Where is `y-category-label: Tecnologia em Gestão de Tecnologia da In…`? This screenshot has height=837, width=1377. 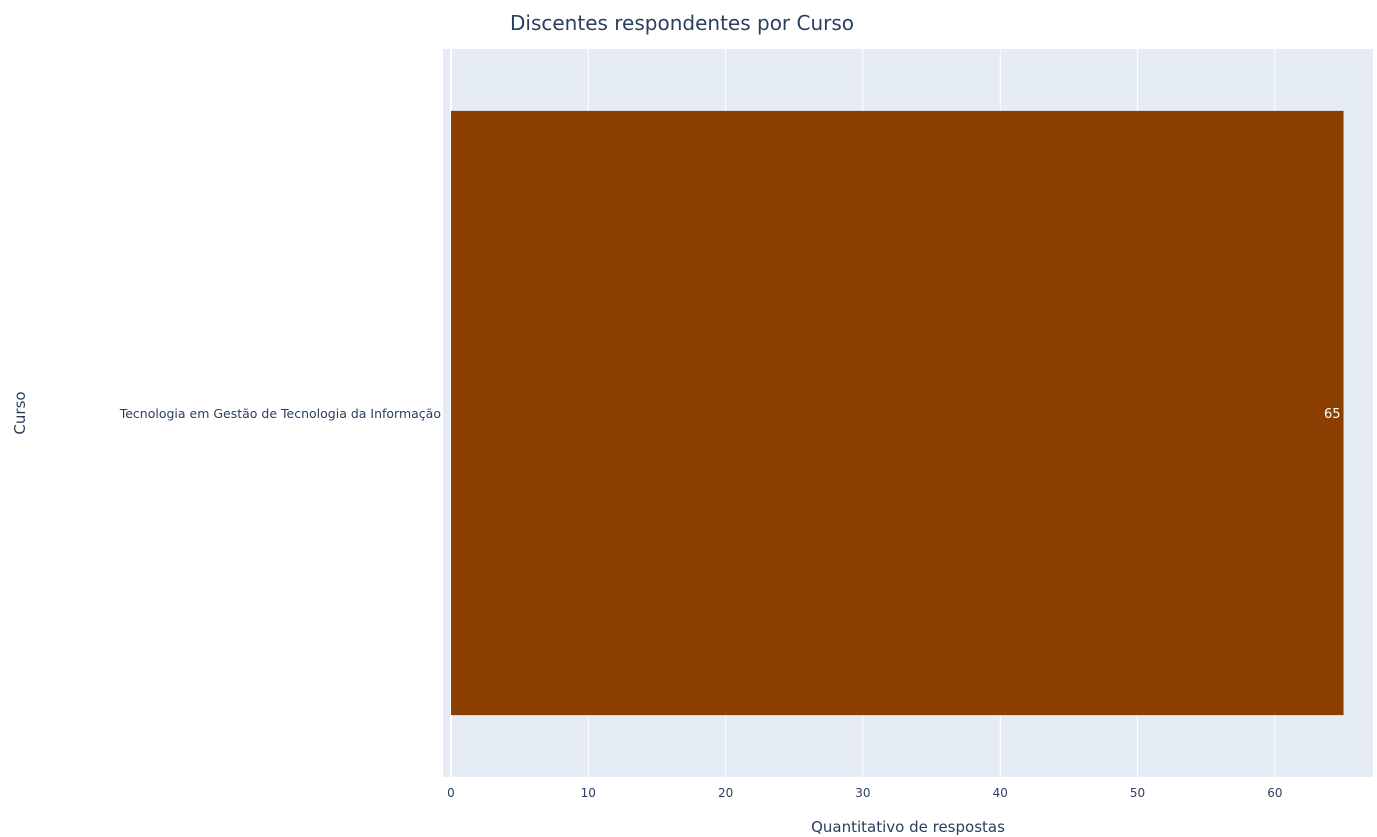 y-category-label: Tecnologia em Gestão de Tecnologia da In… is located at coordinates (280, 413).